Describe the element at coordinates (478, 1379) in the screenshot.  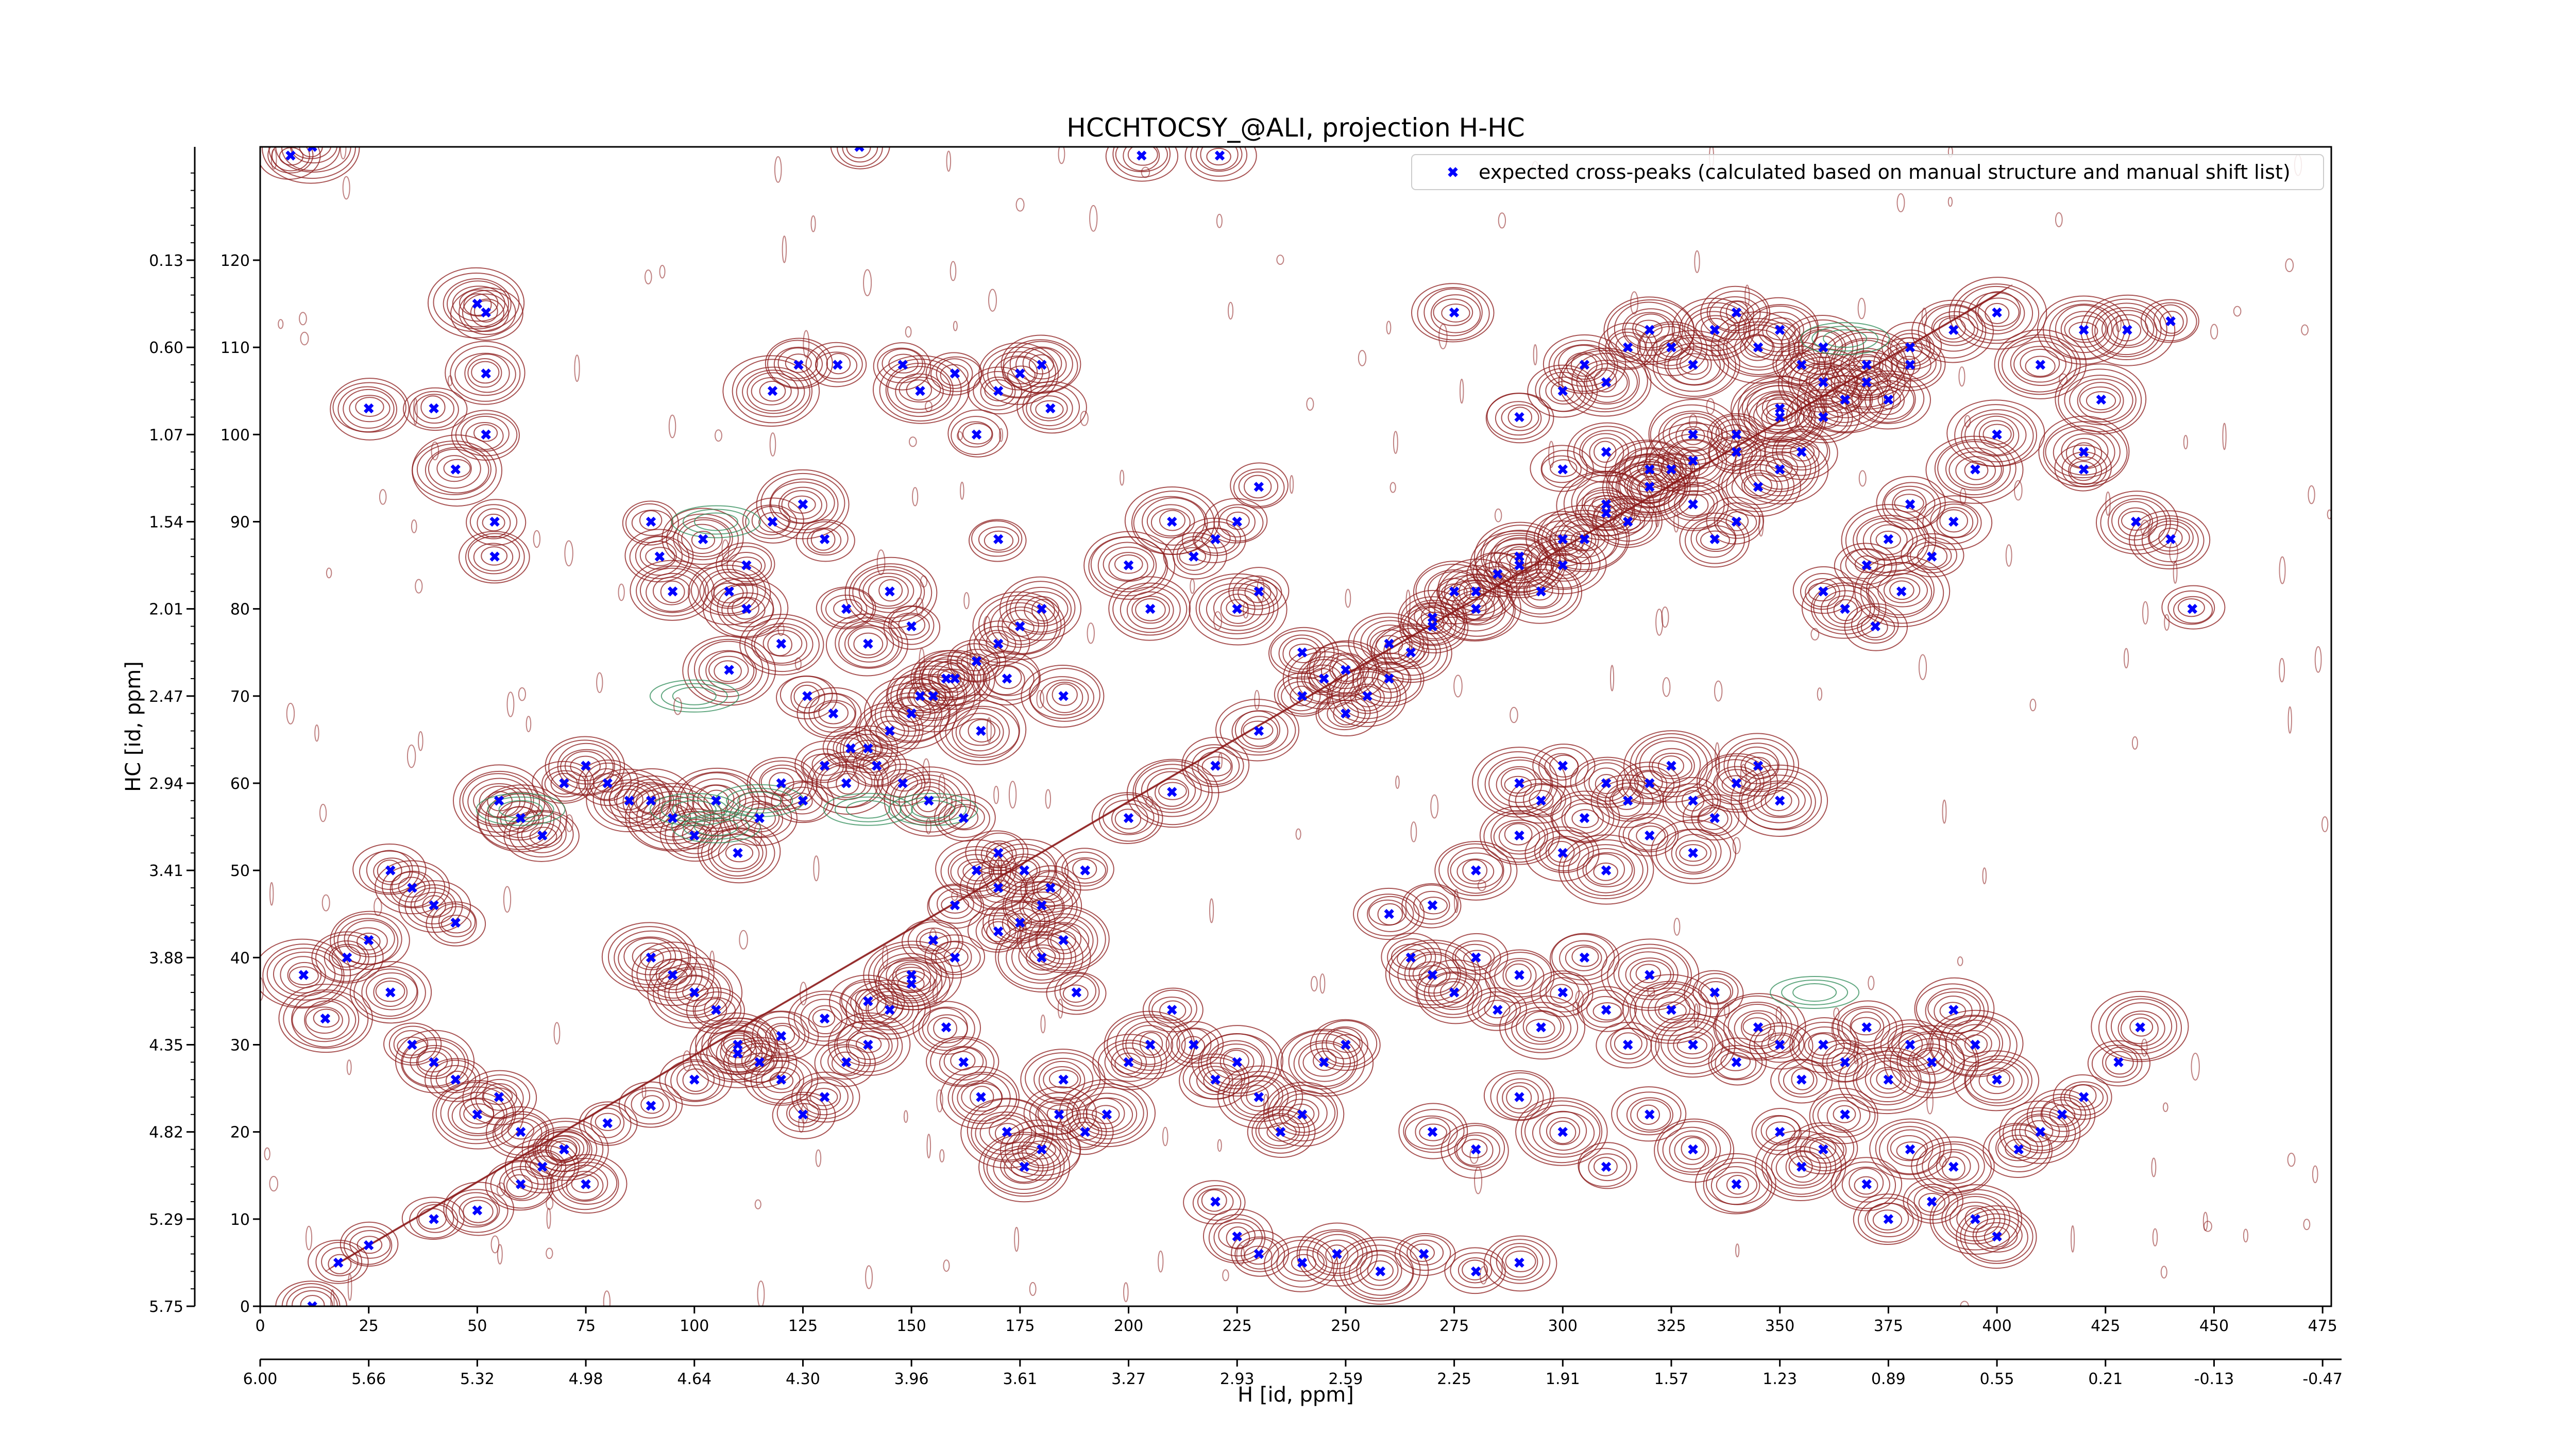
I see `x-ppm-tick-label: 5.32` at that location.